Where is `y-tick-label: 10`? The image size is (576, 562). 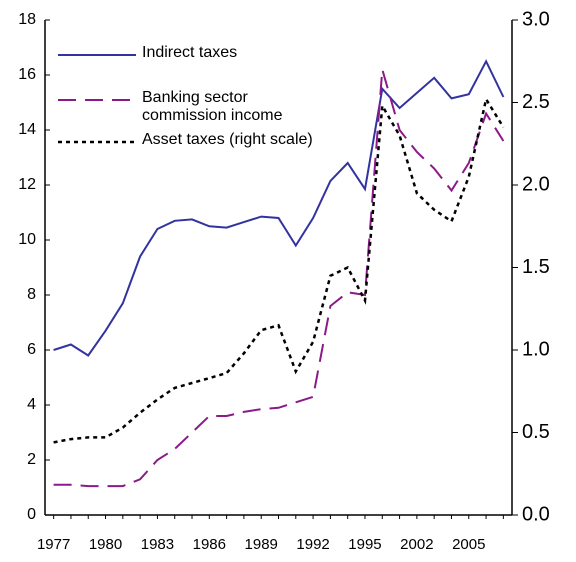 y-tick-label: 10 is located at coordinates (27, 239).